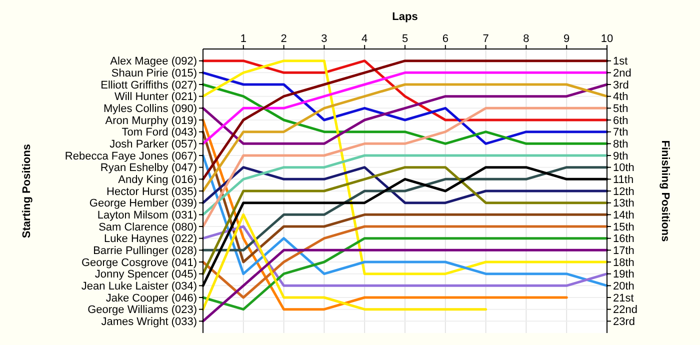 Image resolution: width=700 pixels, height=345 pixels. What do you see at coordinates (621, 85) in the screenshot?
I see `y2-tick-label: 3rd` at bounding box center [621, 85].